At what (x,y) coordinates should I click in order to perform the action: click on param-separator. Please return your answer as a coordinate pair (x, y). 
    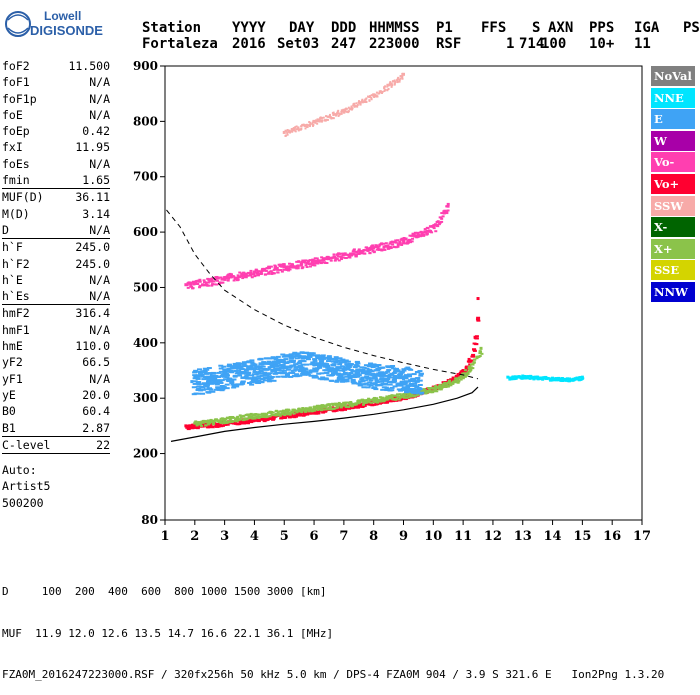
    Looking at the image, I should click on (56, 454).